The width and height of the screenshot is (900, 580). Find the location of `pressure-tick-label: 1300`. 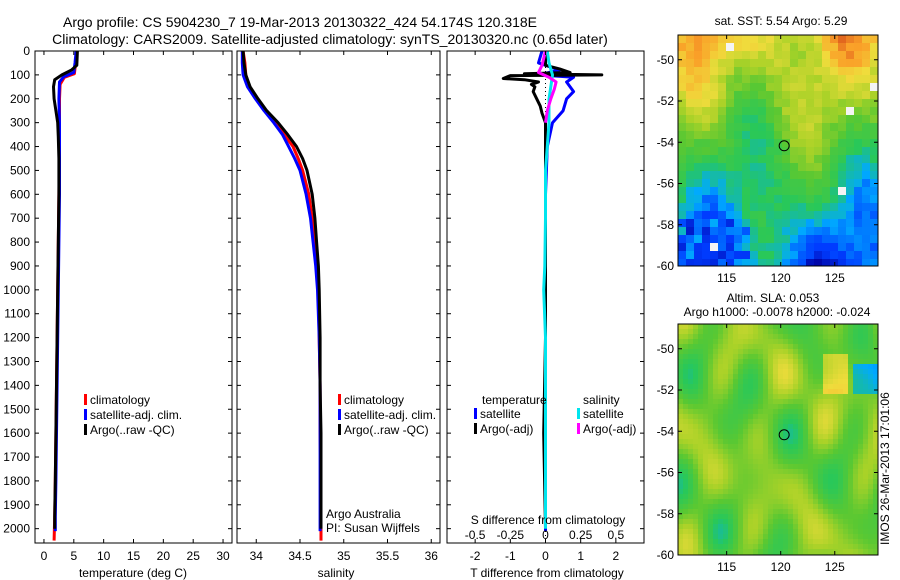

pressure-tick-label: 1300 is located at coordinates (16, 361).